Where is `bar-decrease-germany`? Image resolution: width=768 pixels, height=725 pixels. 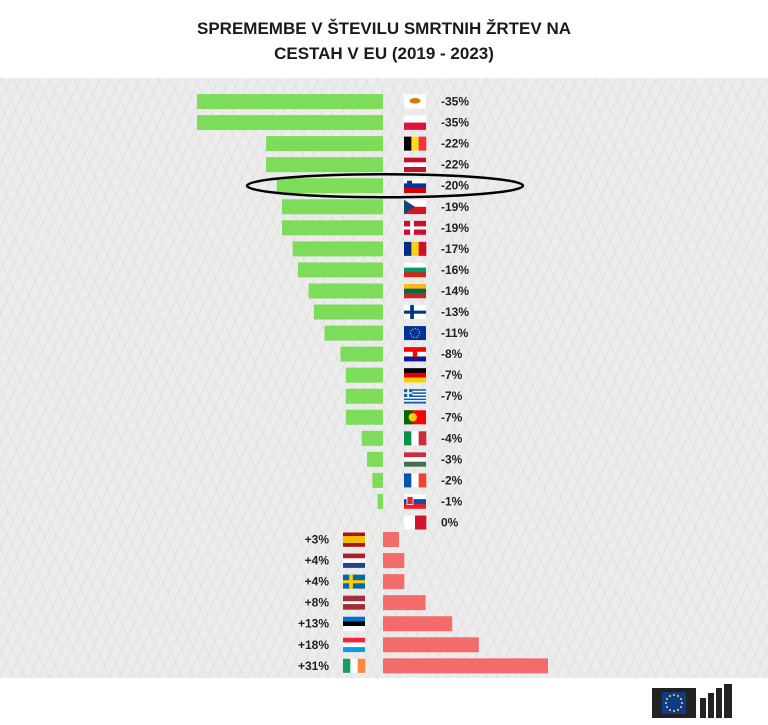
bar-decrease-germany is located at coordinates (364, 375).